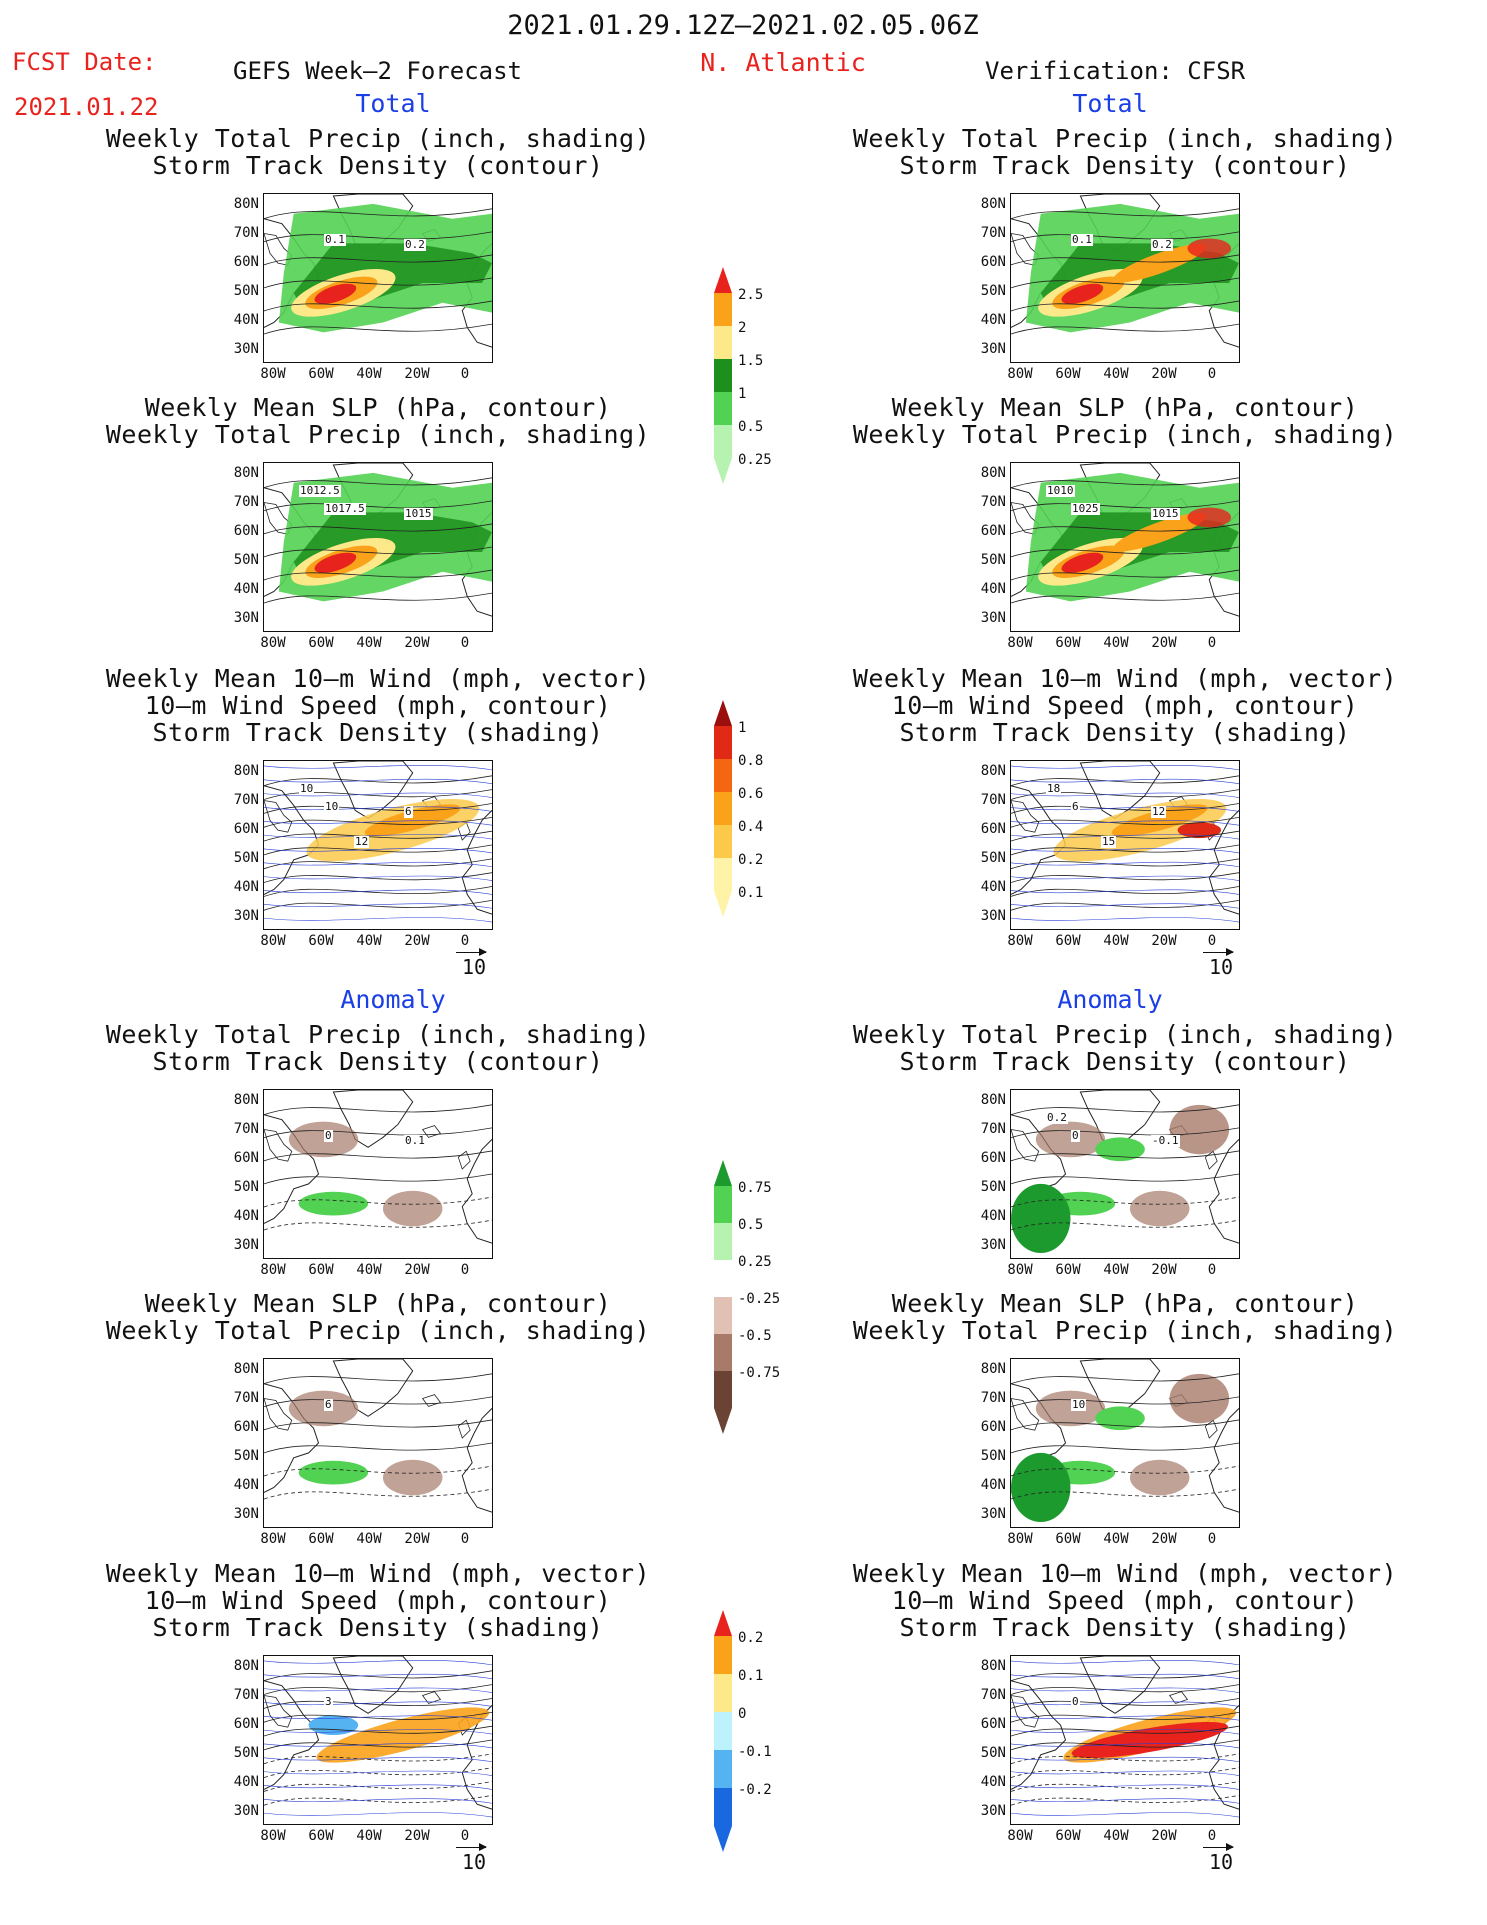  Describe the element at coordinates (1110, 999) in the screenshot. I see `anomaly-section-label-right: Anomaly` at that location.